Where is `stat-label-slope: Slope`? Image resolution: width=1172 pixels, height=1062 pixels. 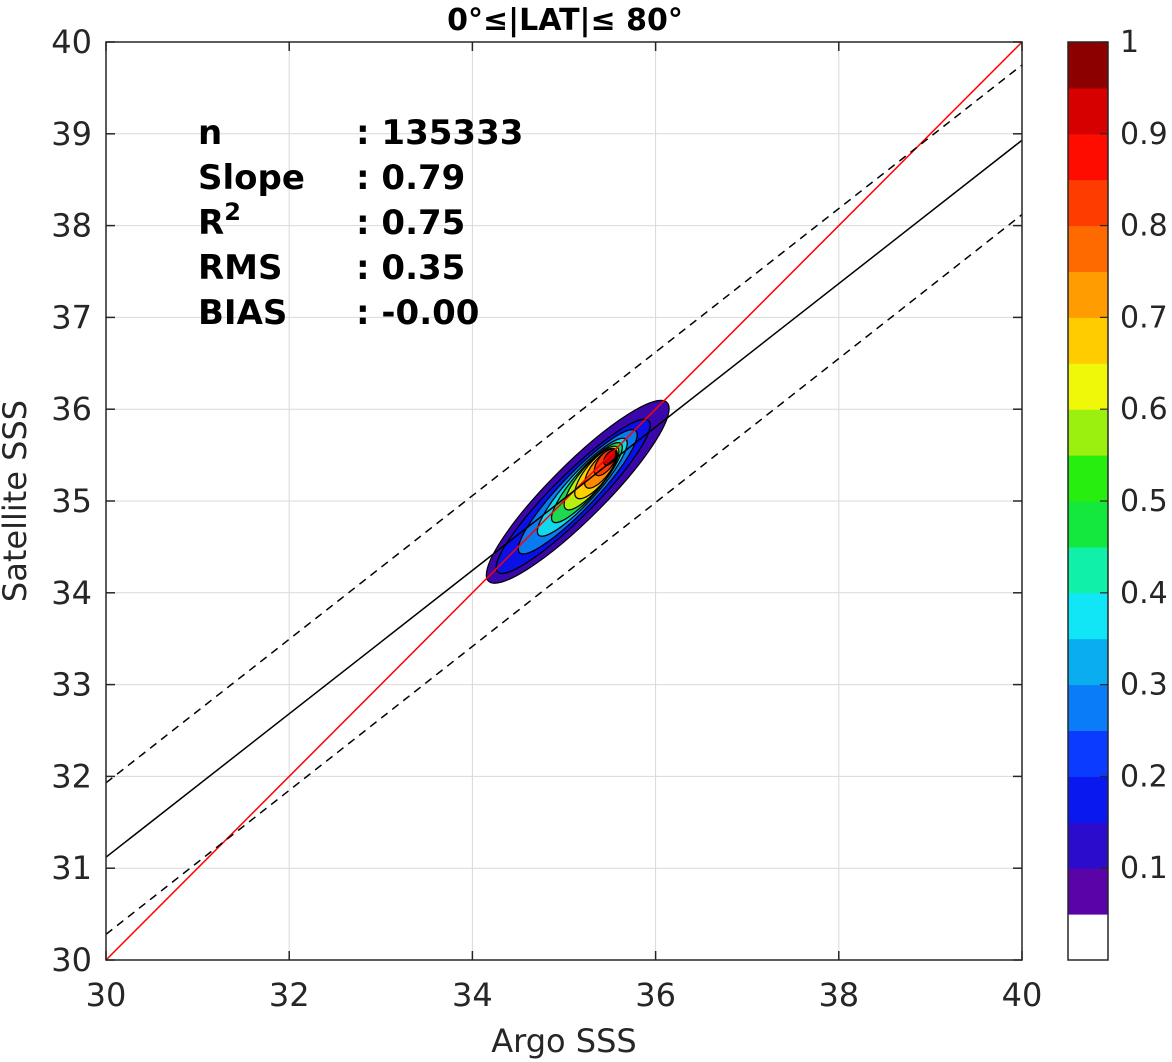 stat-label-slope: Slope is located at coordinates (251, 178).